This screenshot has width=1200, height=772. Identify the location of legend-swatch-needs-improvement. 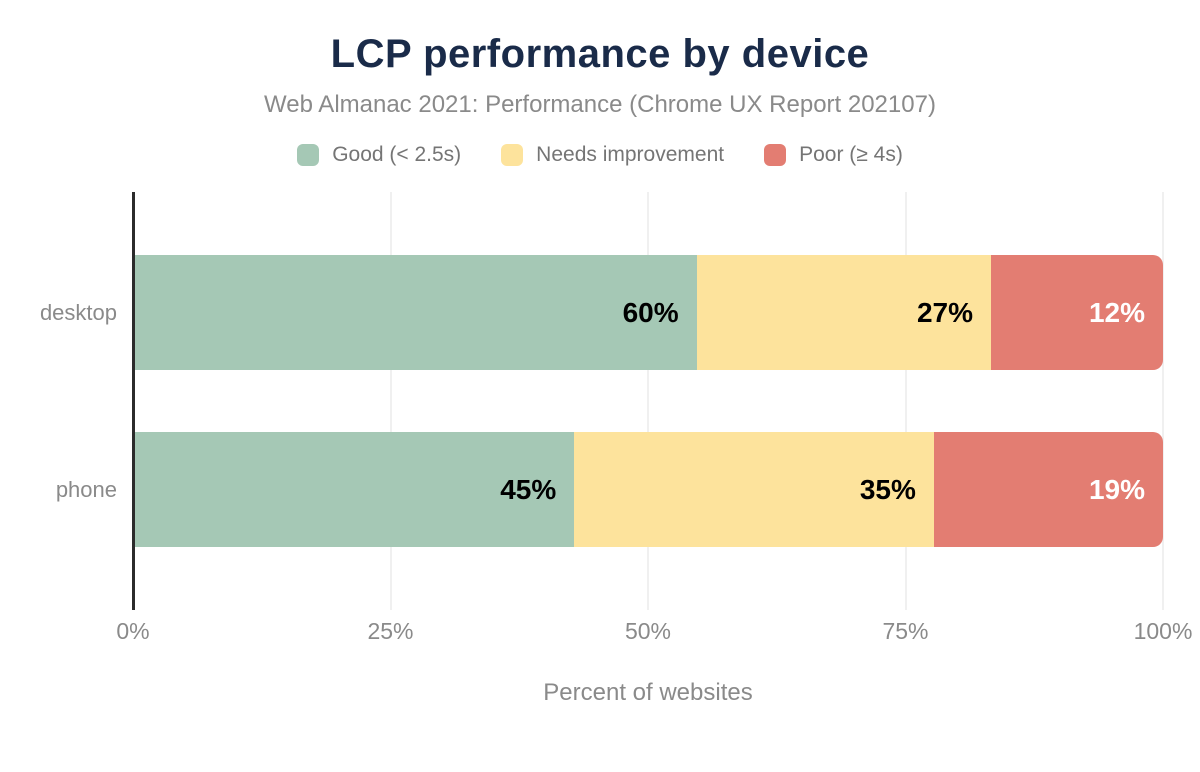
(512, 155).